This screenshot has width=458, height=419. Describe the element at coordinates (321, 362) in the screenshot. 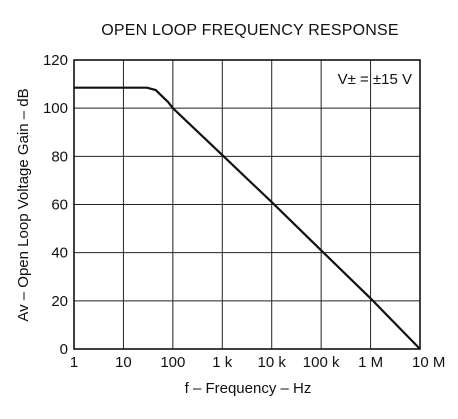

I see `x-tick-label: 100 k` at that location.